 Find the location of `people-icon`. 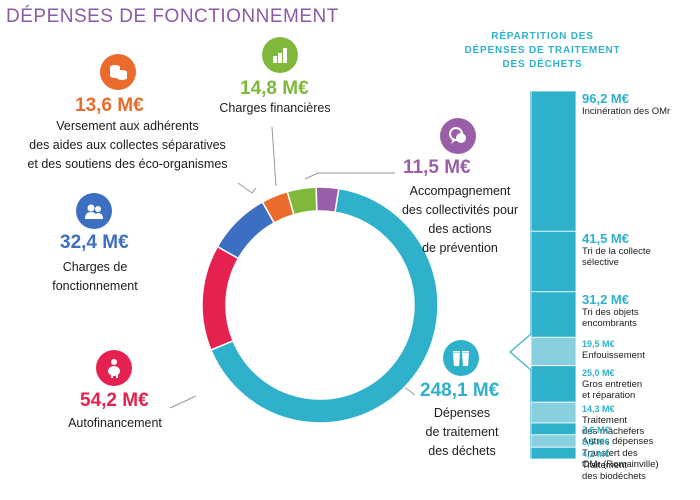

people-icon is located at coordinates (94, 211).